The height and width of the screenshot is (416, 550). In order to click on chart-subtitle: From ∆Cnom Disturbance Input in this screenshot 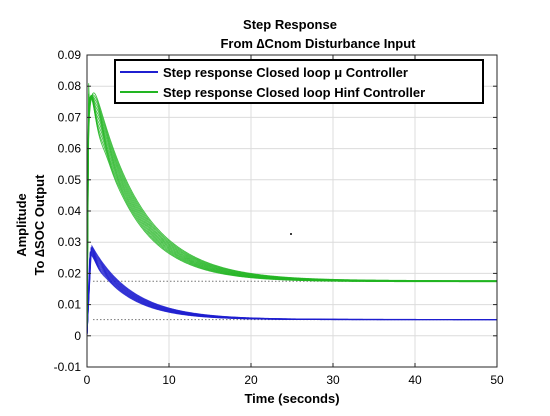, I will do `click(318, 43)`.